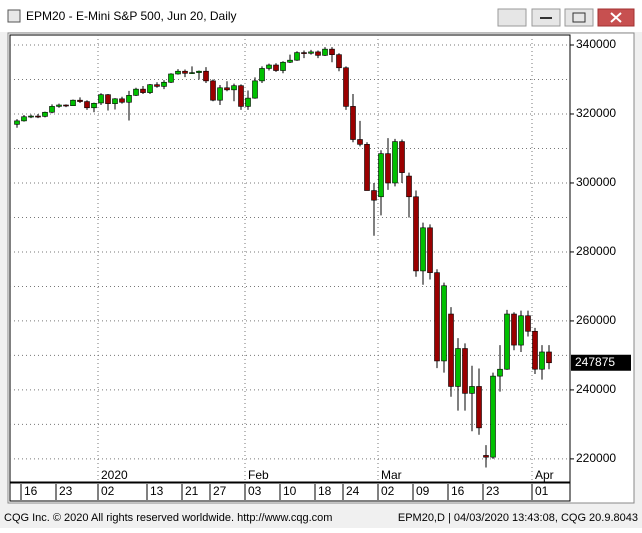 The height and width of the screenshot is (533, 642). Describe the element at coordinates (595, 362) in the screenshot. I see `last-price-label: 247875` at that location.